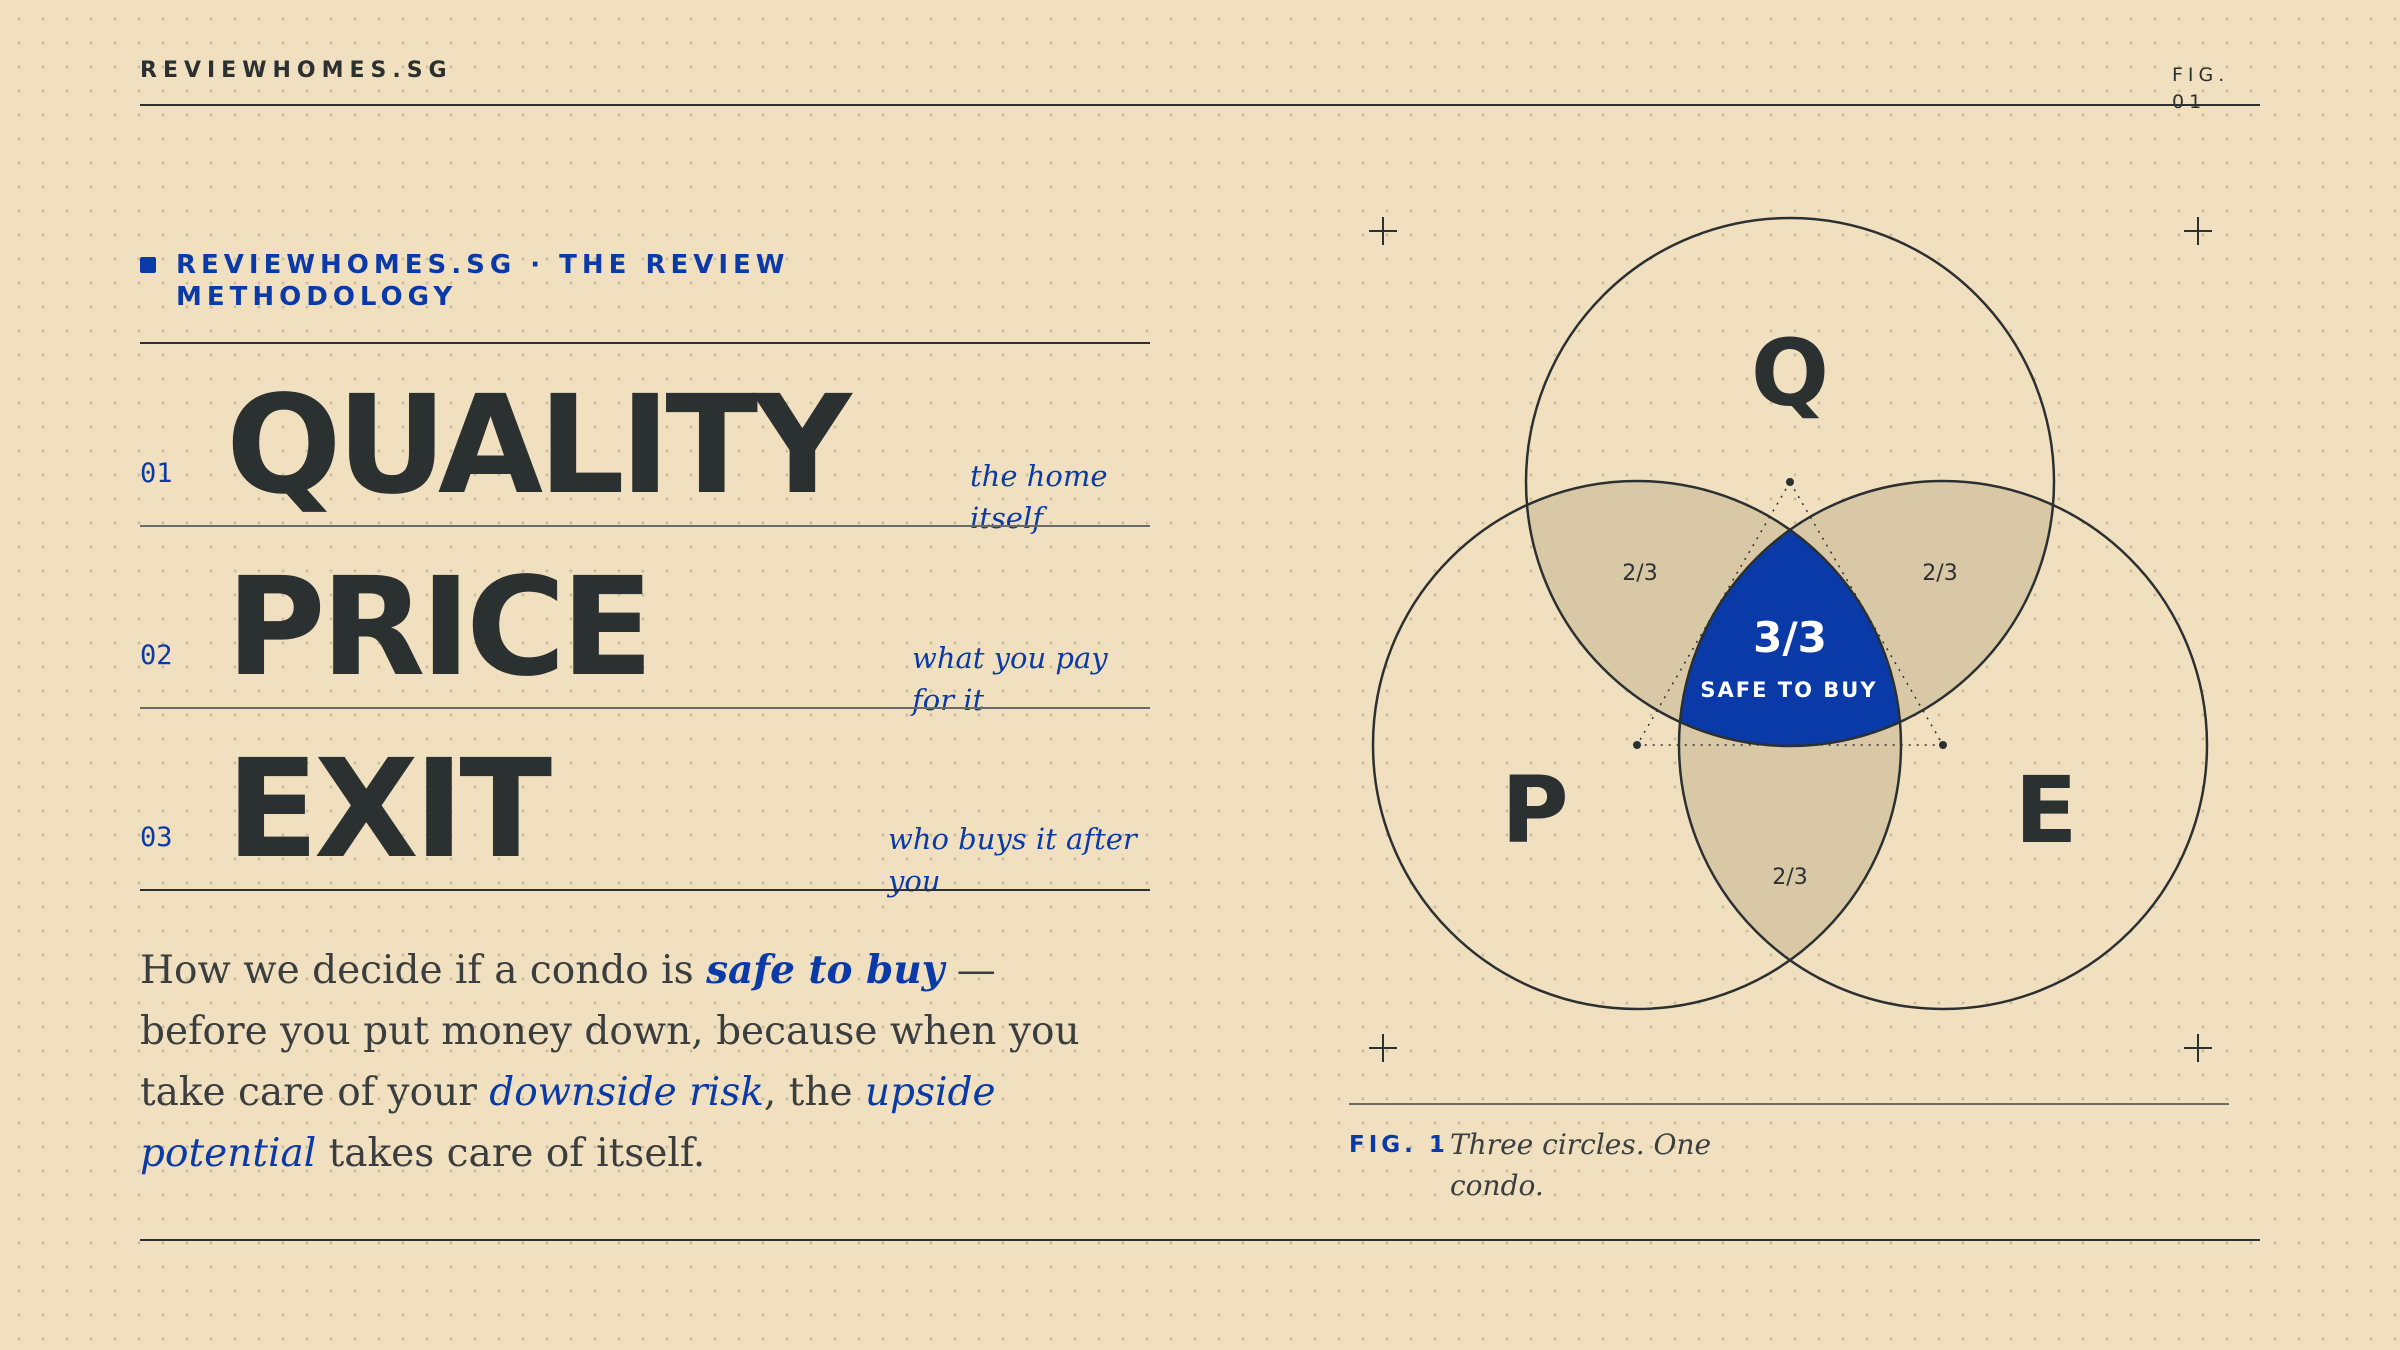 The image size is (2400, 1350). Describe the element at coordinates (423, 970) in the screenshot. I see `intro-text: How we decide if a condo is` at that location.